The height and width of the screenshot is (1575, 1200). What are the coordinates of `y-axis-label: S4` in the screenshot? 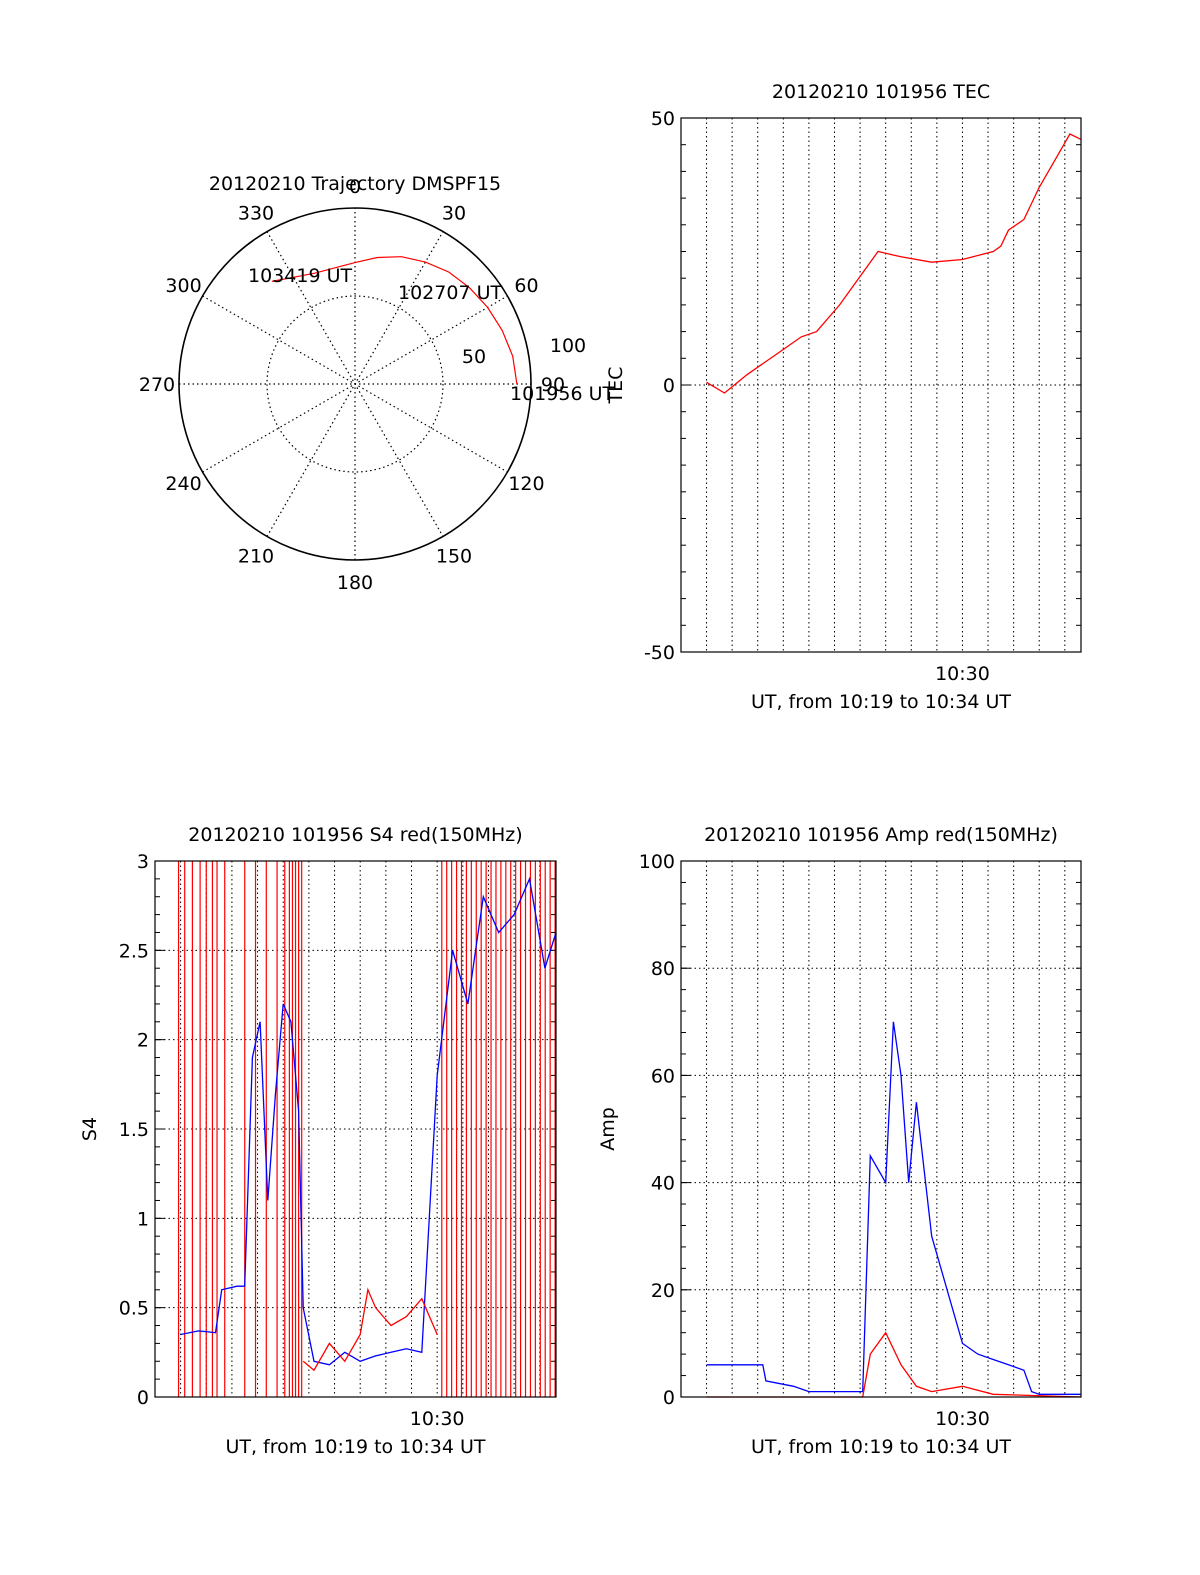 It's located at (90, 1129).